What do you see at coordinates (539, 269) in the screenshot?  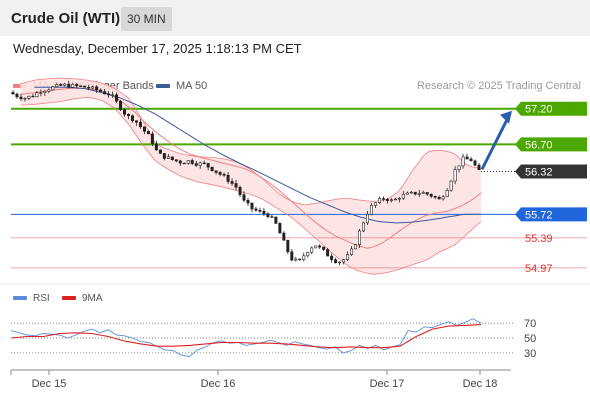 I see `level-label-54-97: 54.97` at bounding box center [539, 269].